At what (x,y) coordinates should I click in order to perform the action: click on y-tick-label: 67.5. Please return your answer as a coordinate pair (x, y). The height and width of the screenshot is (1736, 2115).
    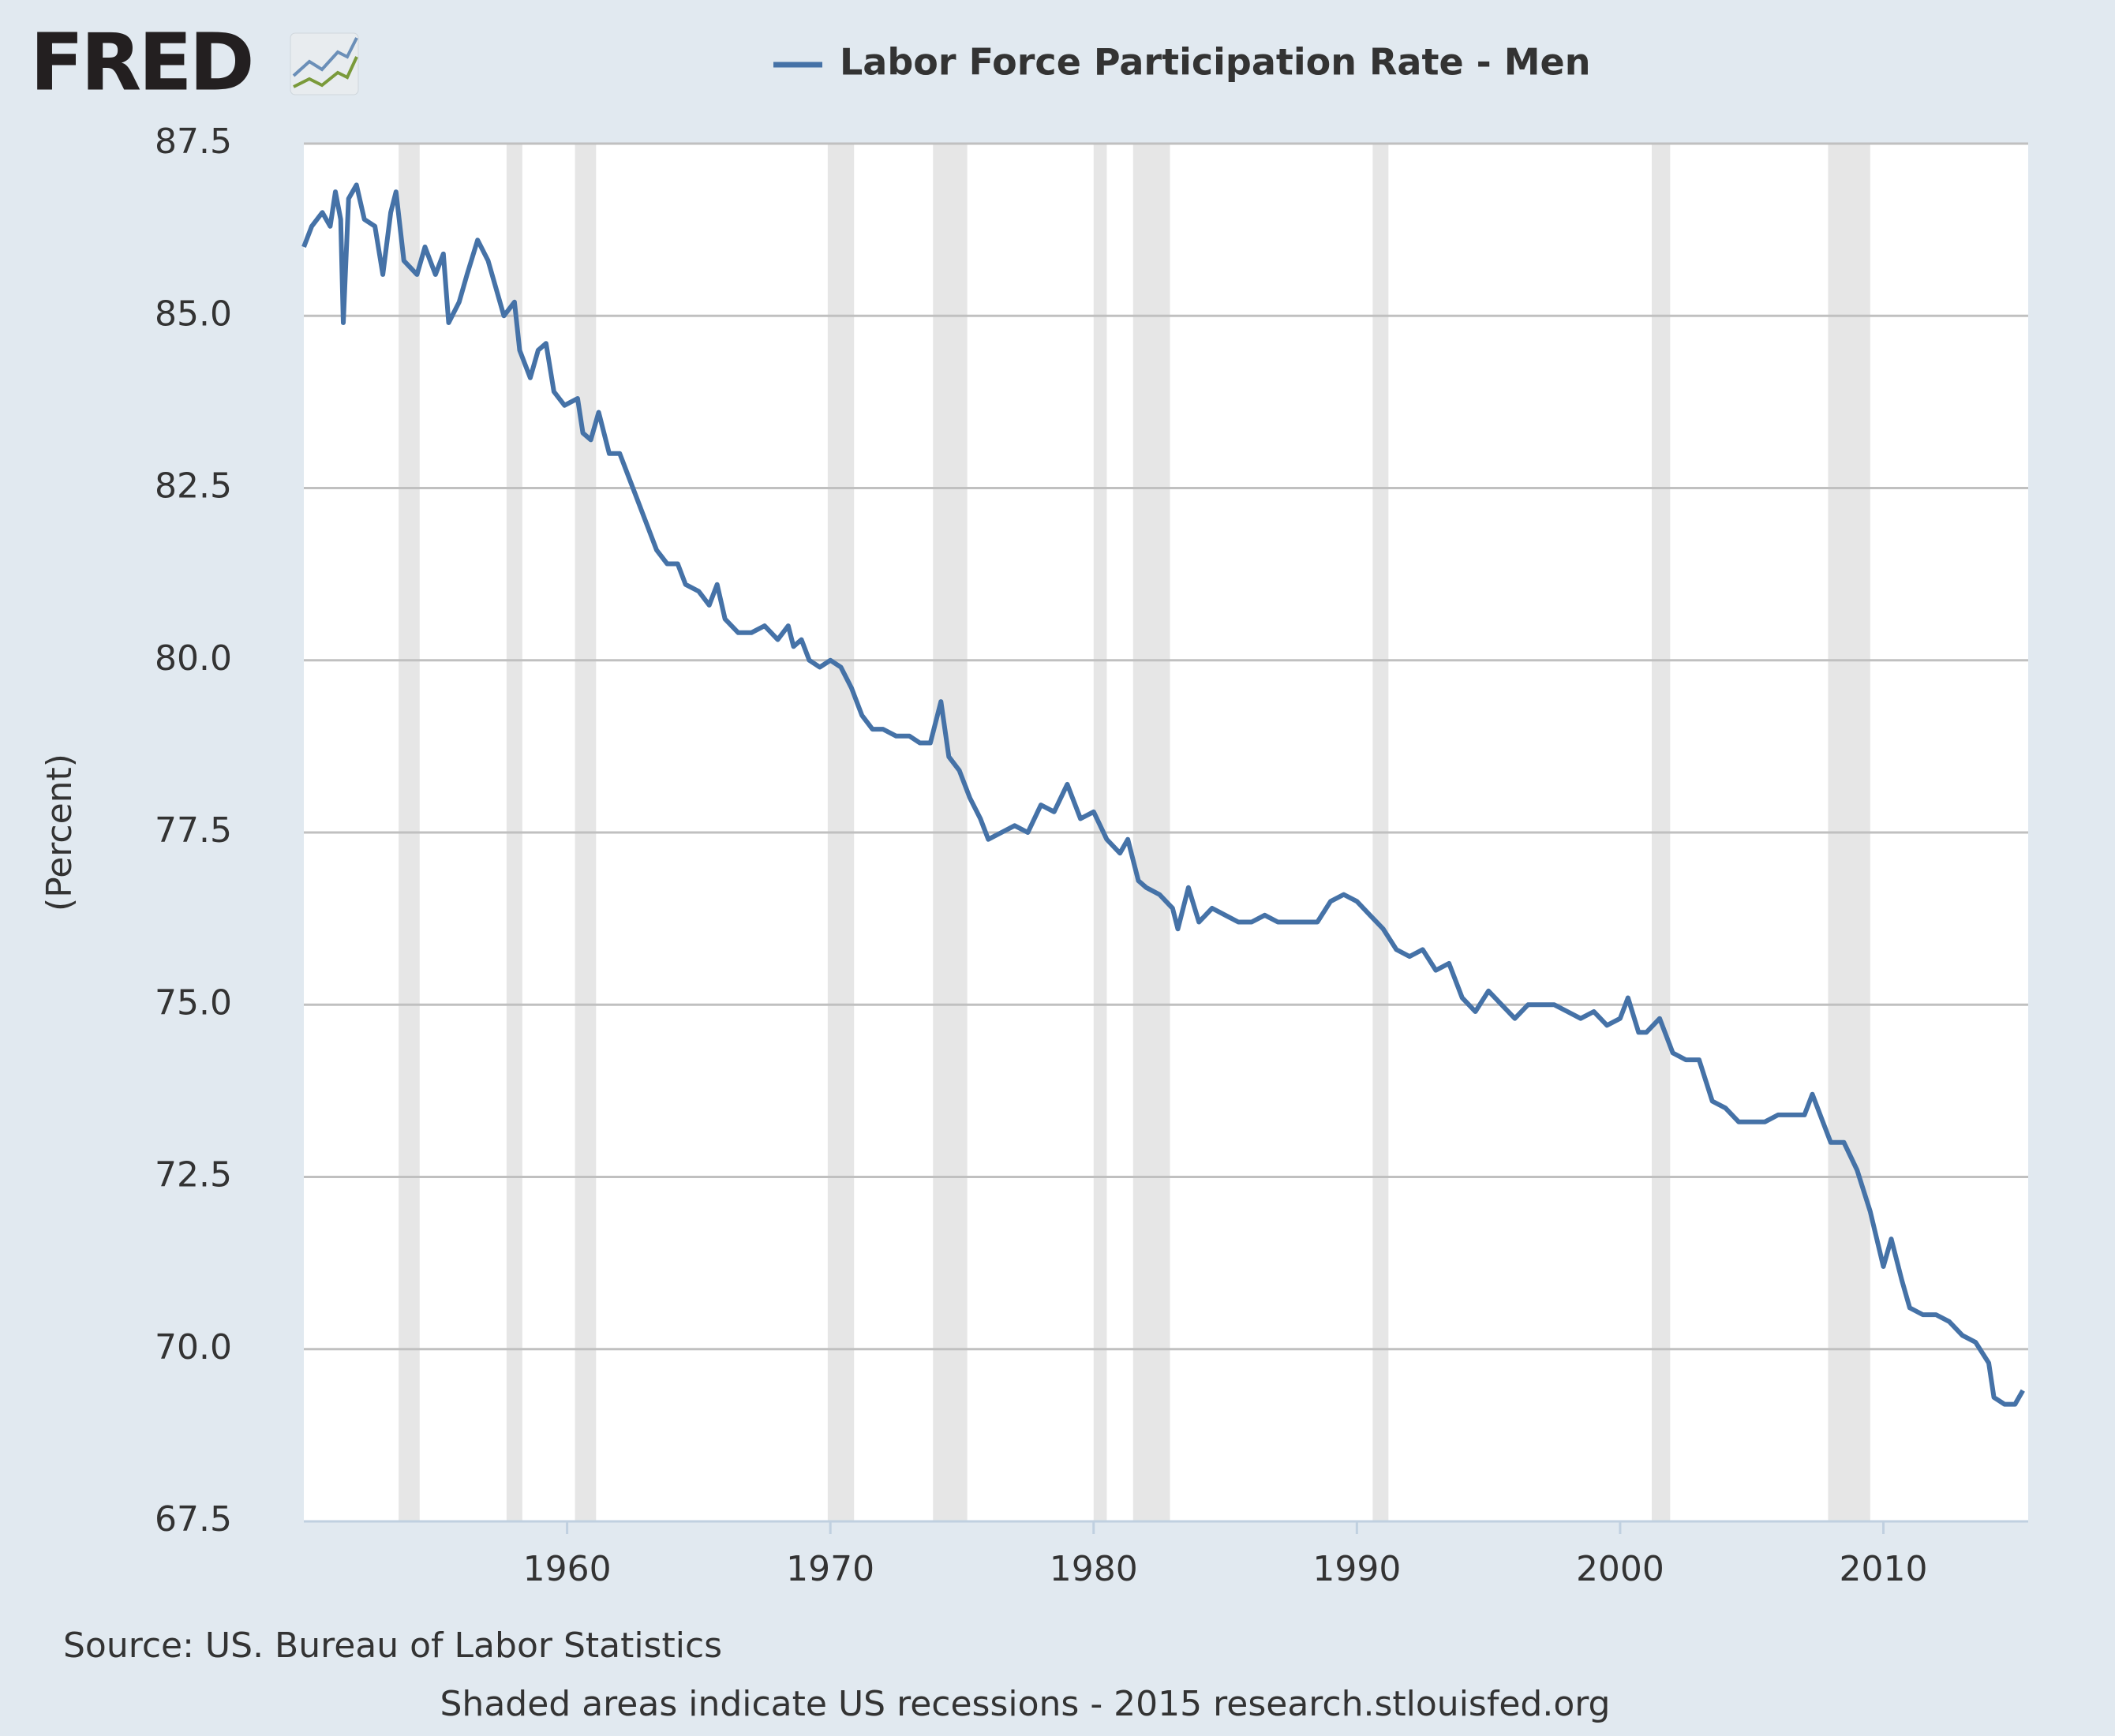
    Looking at the image, I should click on (194, 1519).